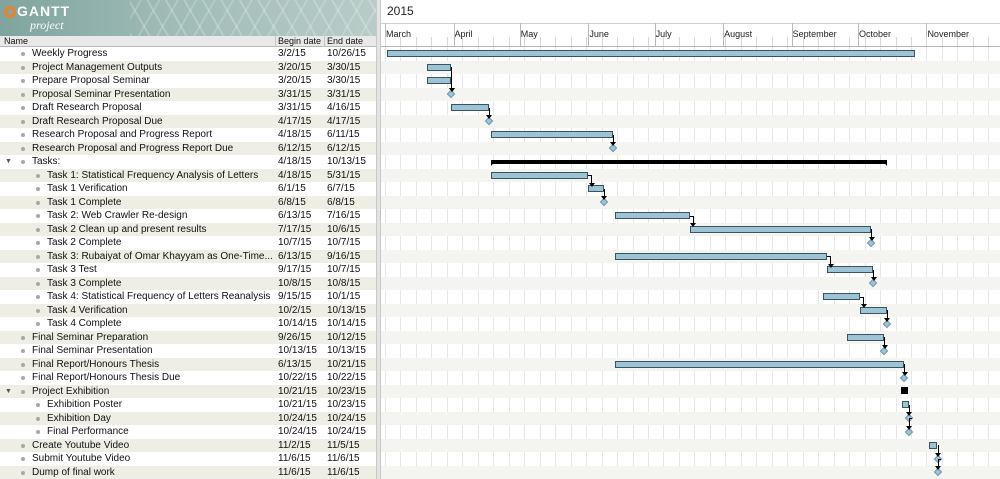 This screenshot has width=1000, height=479. Describe the element at coordinates (188, 445) in the screenshot. I see `table-row: Create Youtube Video 11/2/15 11/5/15` at that location.